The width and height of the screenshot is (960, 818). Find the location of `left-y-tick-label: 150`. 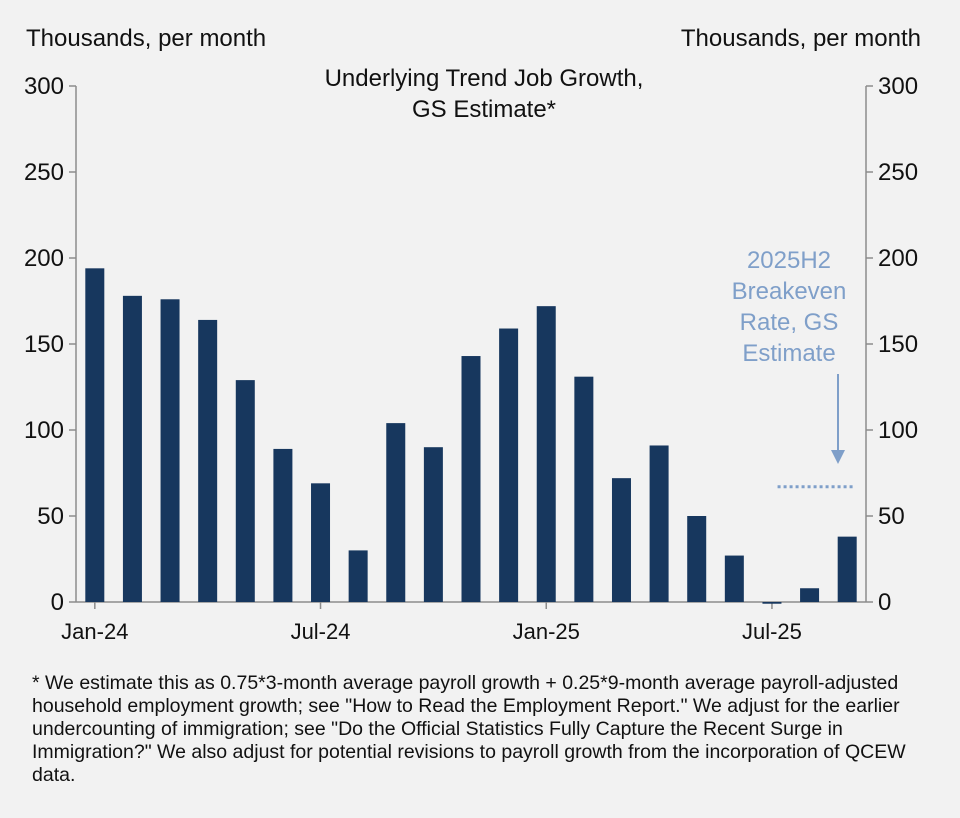

left-y-tick-label: 150 is located at coordinates (44, 344).